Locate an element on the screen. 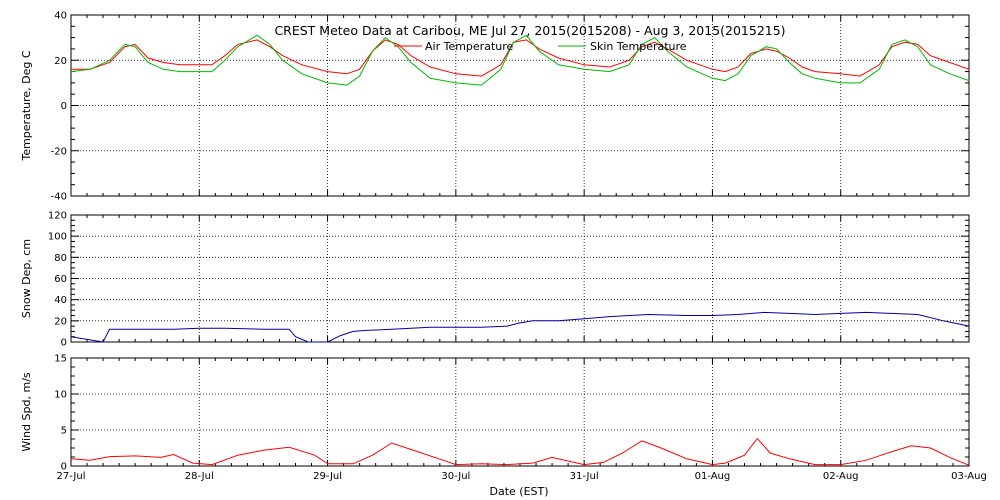 Image resolution: width=1000 pixels, height=500 pixels. y-tick-label: 120 is located at coordinates (57, 216).